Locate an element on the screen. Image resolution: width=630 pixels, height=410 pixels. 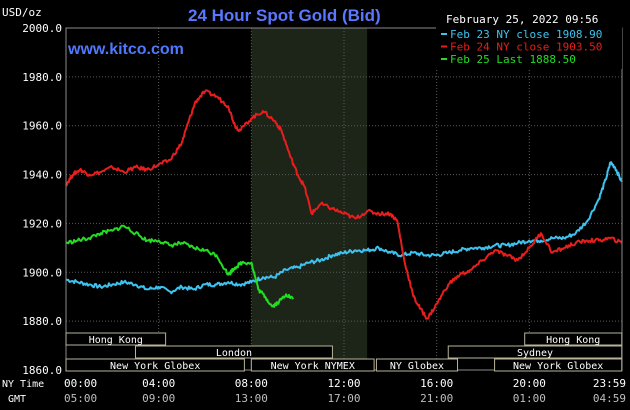
session-label: London is located at coordinates (234, 353).